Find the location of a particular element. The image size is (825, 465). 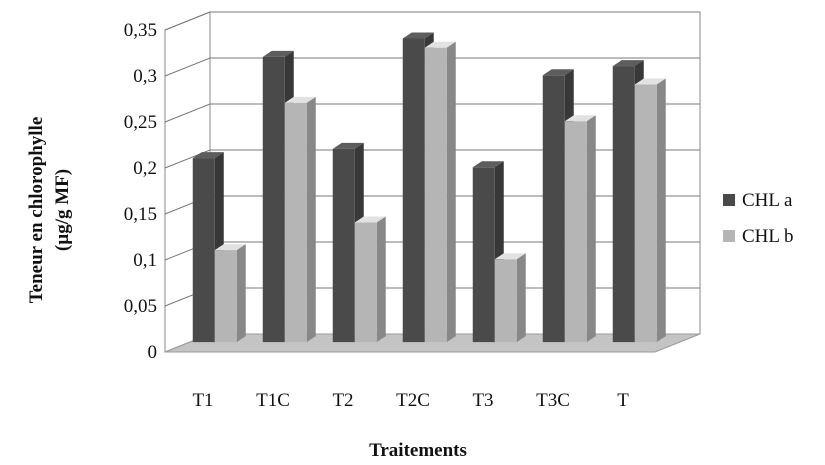

y-tick-label: 0,25 is located at coordinates (140, 122).